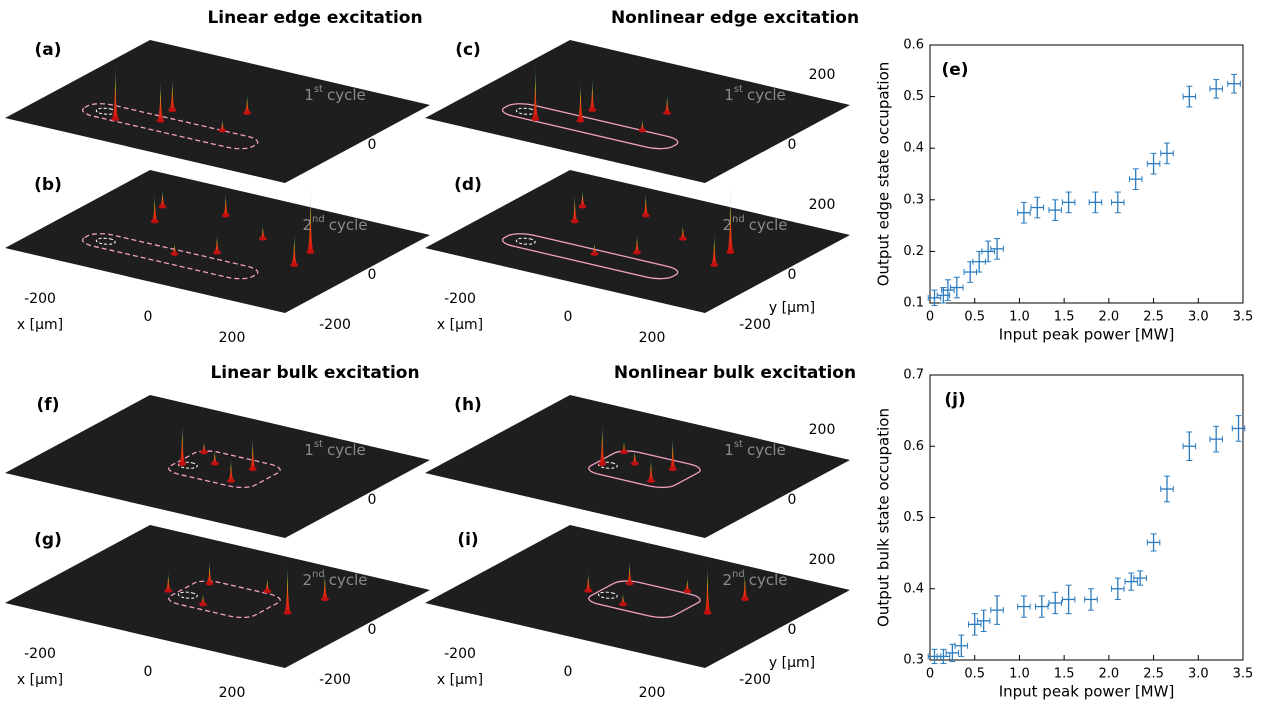  Describe the element at coordinates (913, 45) in the screenshot. I see `y-tick-label: 0.6` at that location.